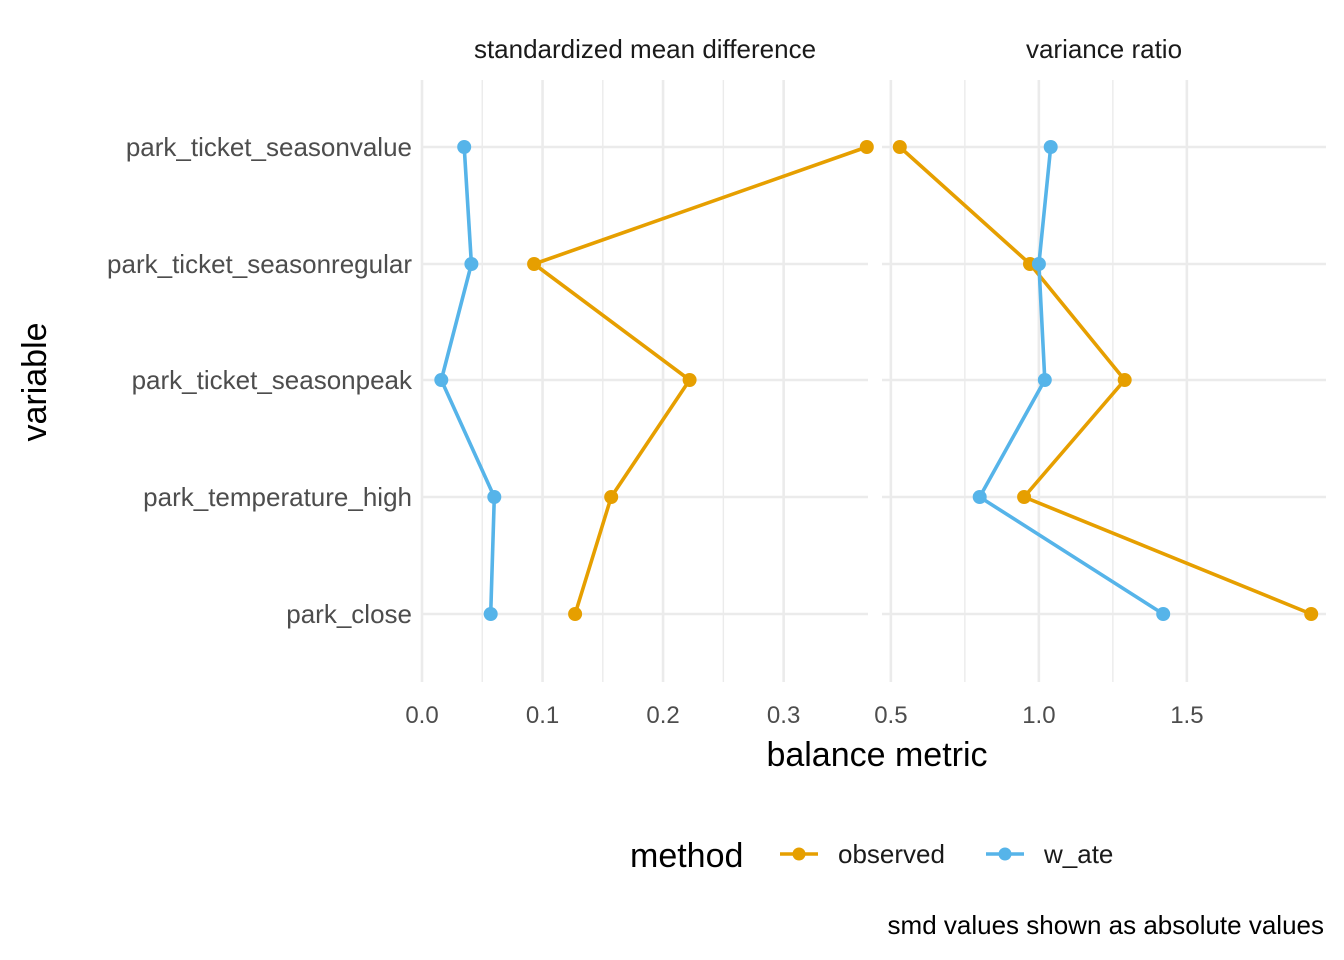  I want to click on x-axis-title: balance metric, so click(876, 755).